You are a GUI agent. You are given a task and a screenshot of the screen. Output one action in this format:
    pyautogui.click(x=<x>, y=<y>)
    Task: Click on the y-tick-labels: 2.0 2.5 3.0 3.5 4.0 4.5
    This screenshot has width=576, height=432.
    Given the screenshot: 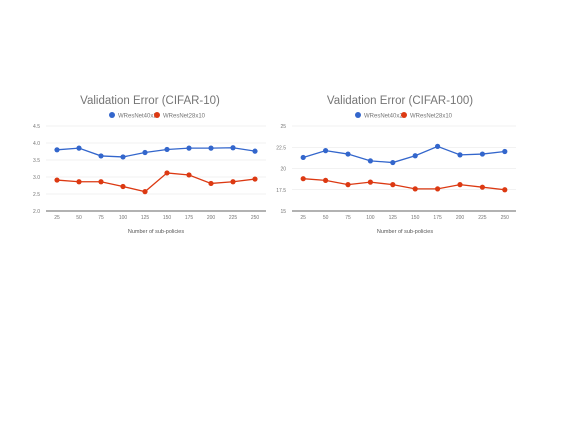 What is the action you would take?
    pyautogui.click(x=36, y=169)
    